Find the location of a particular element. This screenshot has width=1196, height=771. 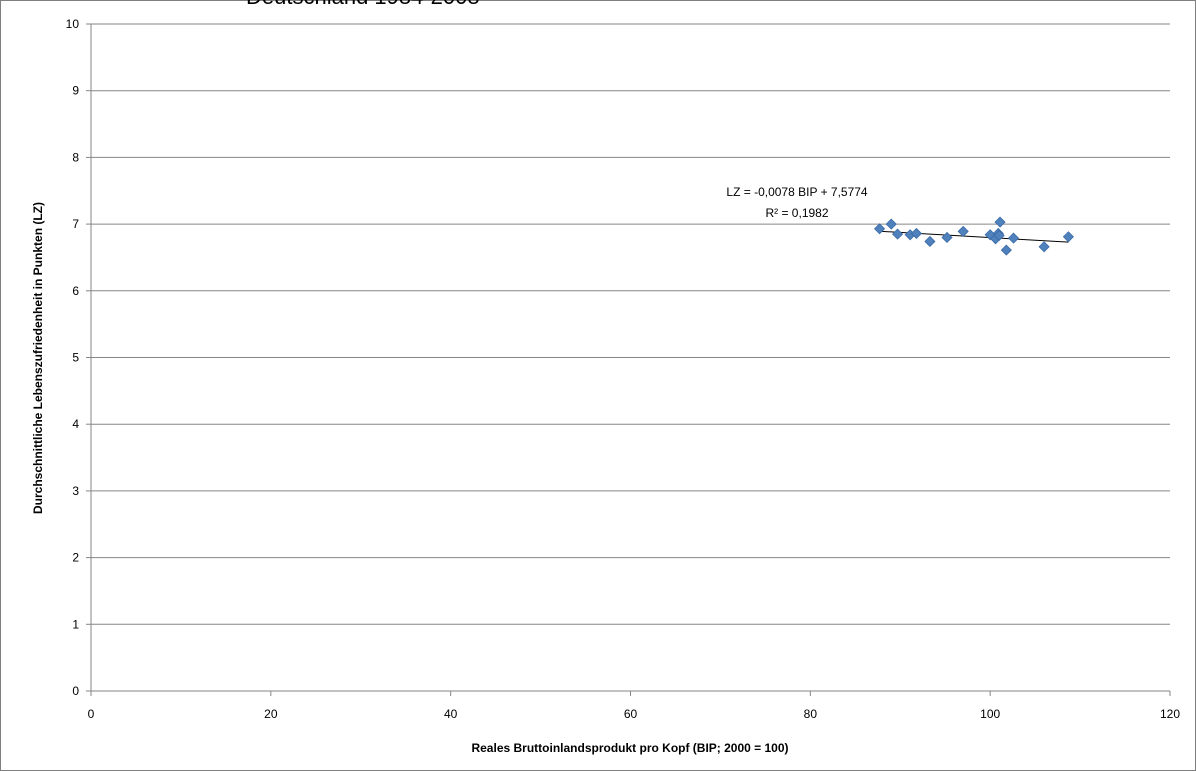

y-tick-label: 1 is located at coordinates (75, 624).